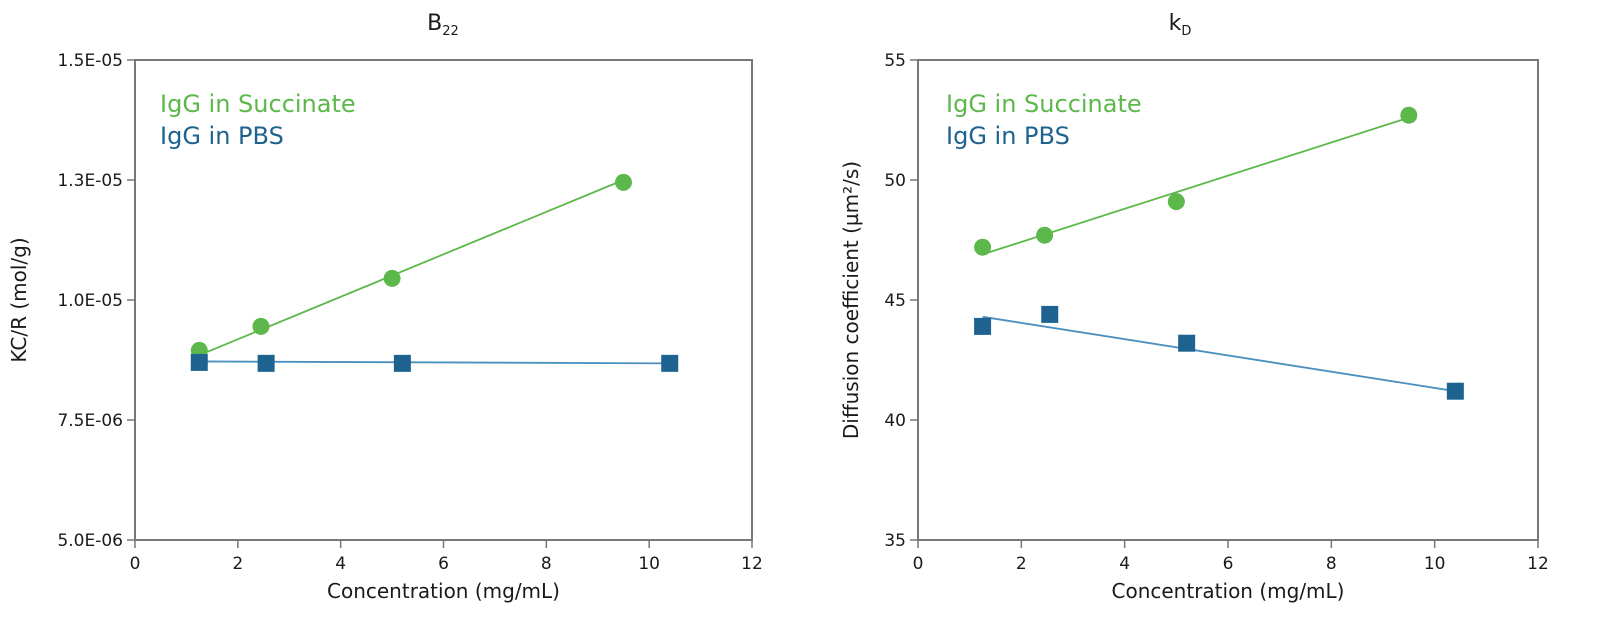  I want to click on y-tick-label: 1.3E-05, so click(90, 181).